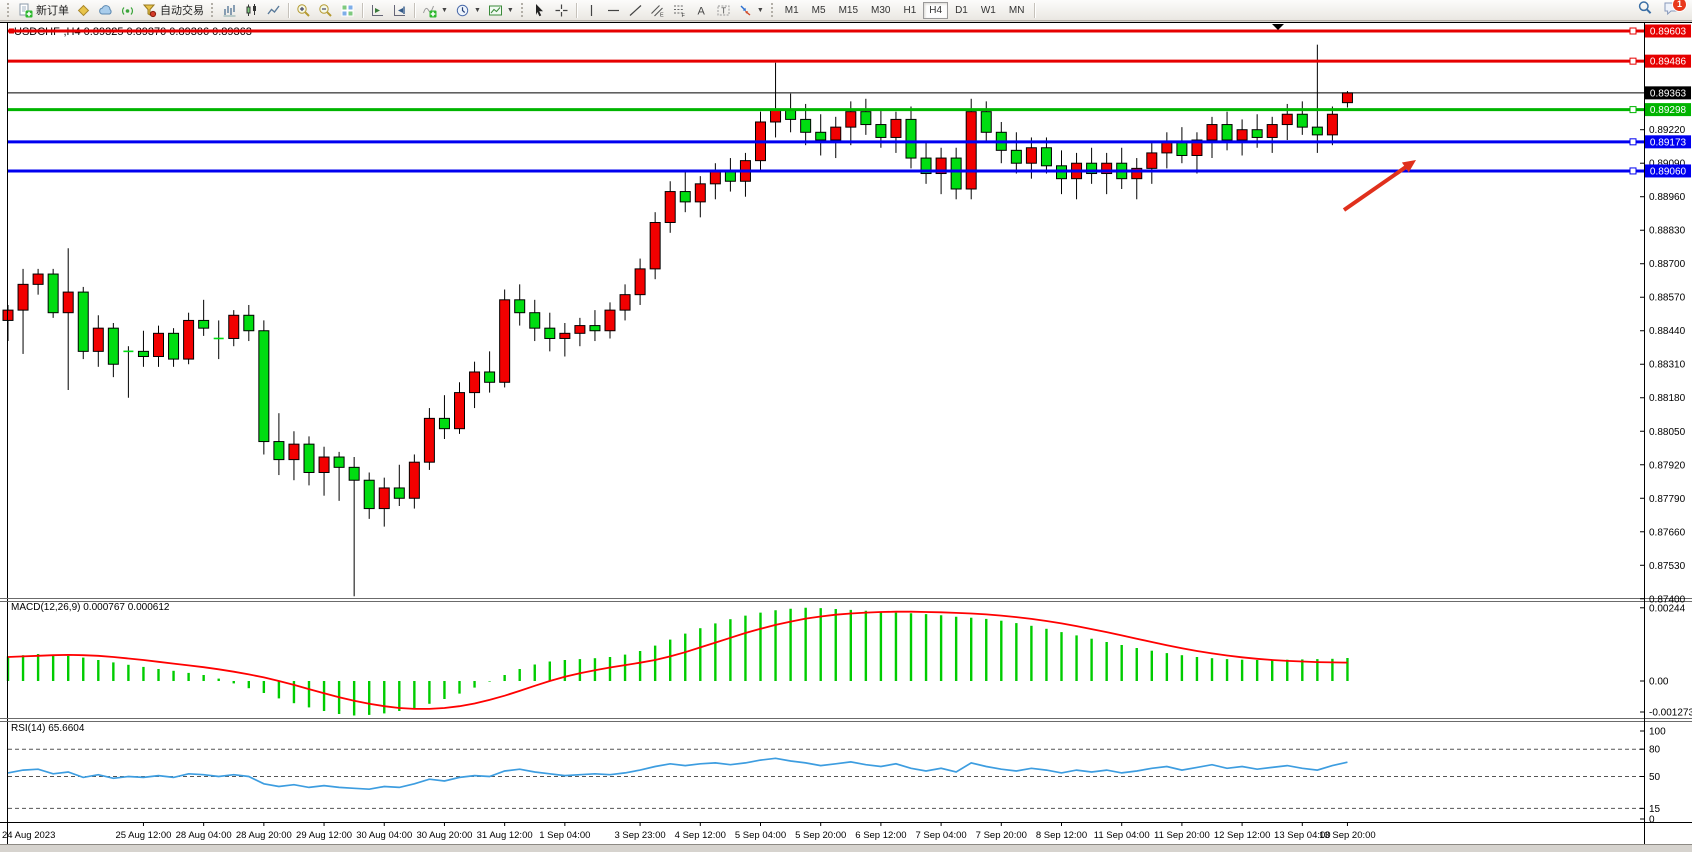  Describe the element at coordinates (229, 10) in the screenshot. I see `bar-chart-button` at that location.